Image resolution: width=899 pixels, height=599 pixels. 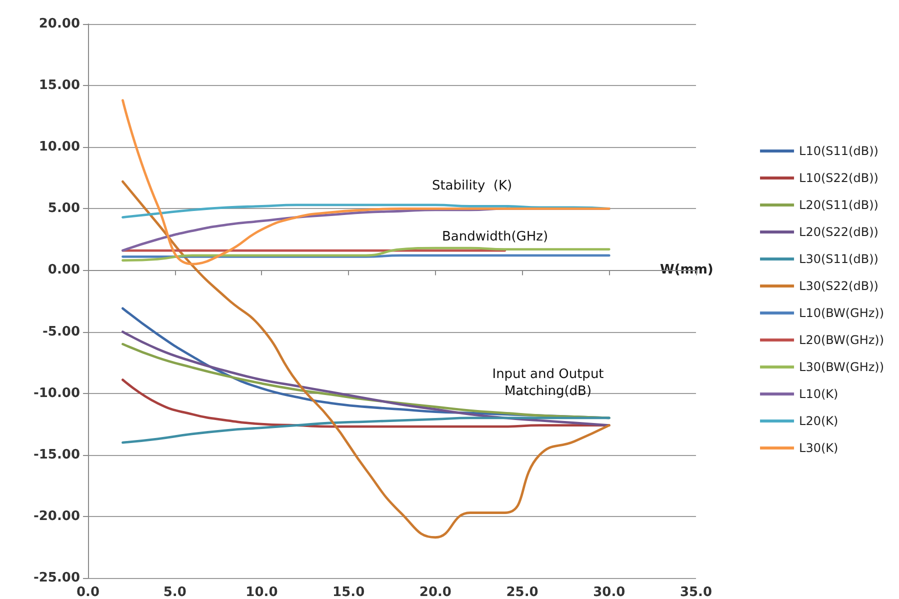 I want to click on y-tick-label: -20.00, so click(x=56, y=516).